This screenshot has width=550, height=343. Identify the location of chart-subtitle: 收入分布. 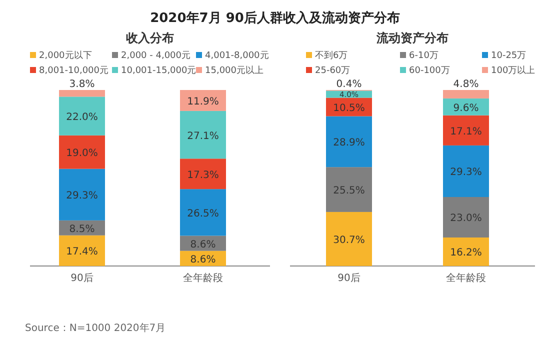
(150, 38).